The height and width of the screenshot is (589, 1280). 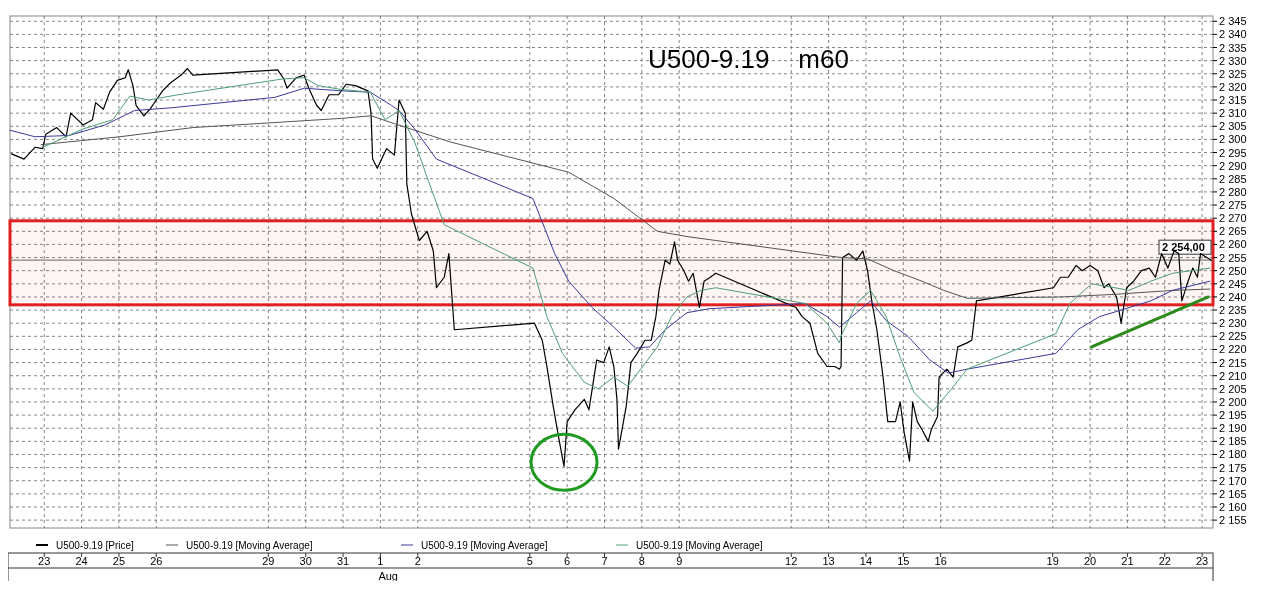 I want to click on y-tick-label: 2 235, so click(x=1233, y=310).